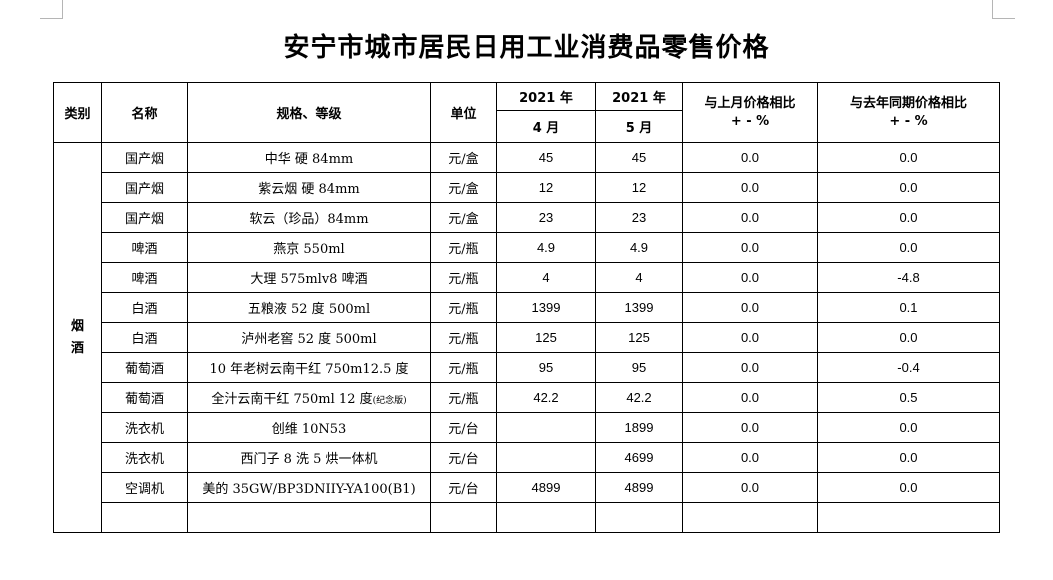 The height and width of the screenshot is (580, 1053). Describe the element at coordinates (639, 337) in the screenshot. I see `cell-may: 125` at that location.